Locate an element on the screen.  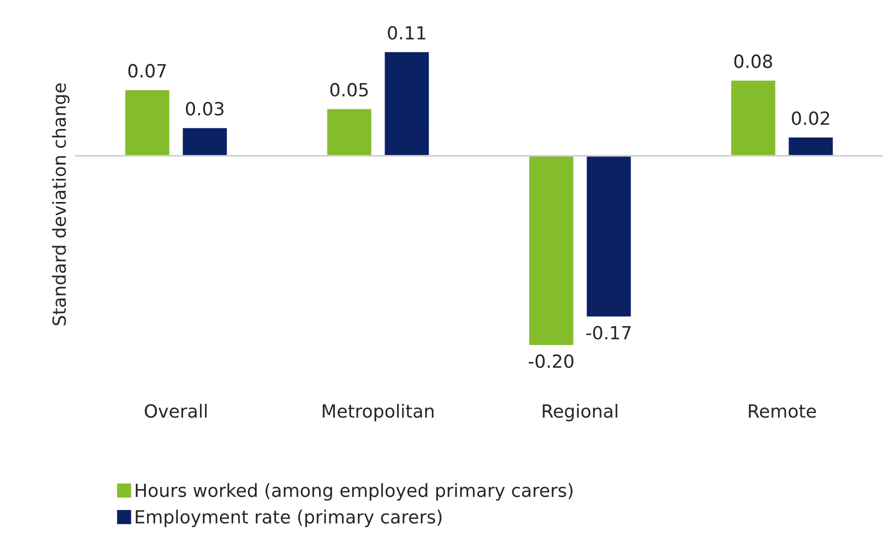
x-tick-label: Remote is located at coordinates (782, 411).